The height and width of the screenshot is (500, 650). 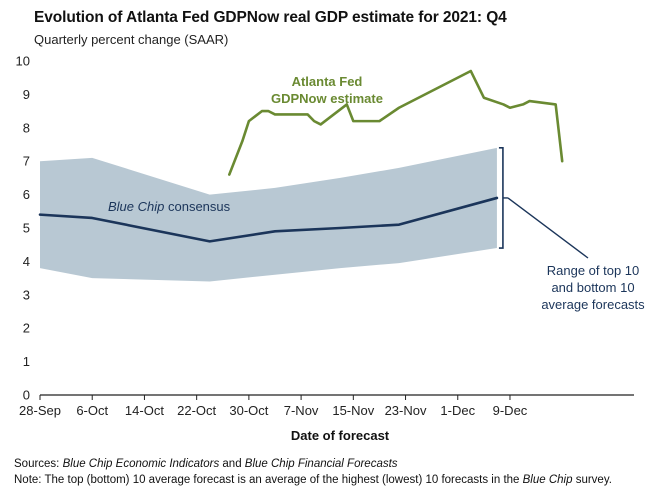 What do you see at coordinates (26, 328) in the screenshot?
I see `y-tick-label: 2` at bounding box center [26, 328].